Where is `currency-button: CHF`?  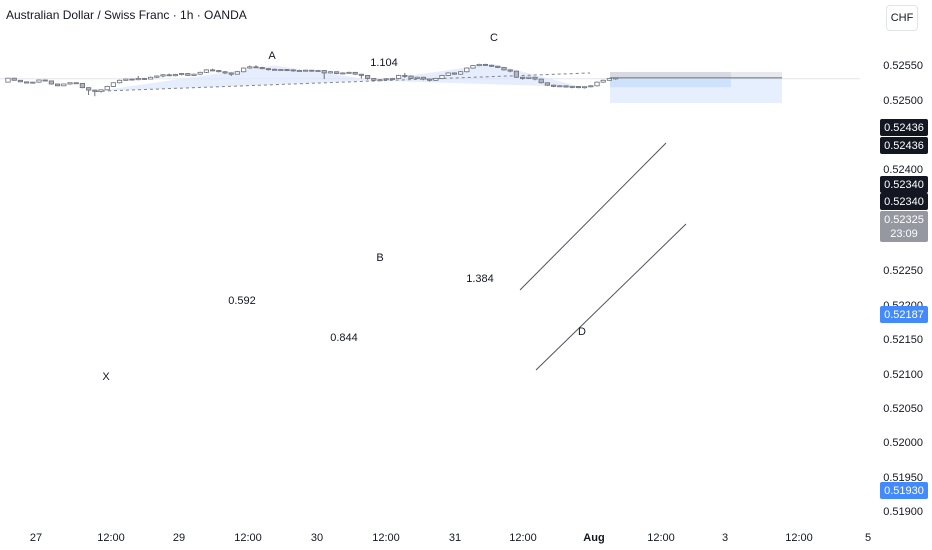
currency-button: CHF is located at coordinates (902, 18).